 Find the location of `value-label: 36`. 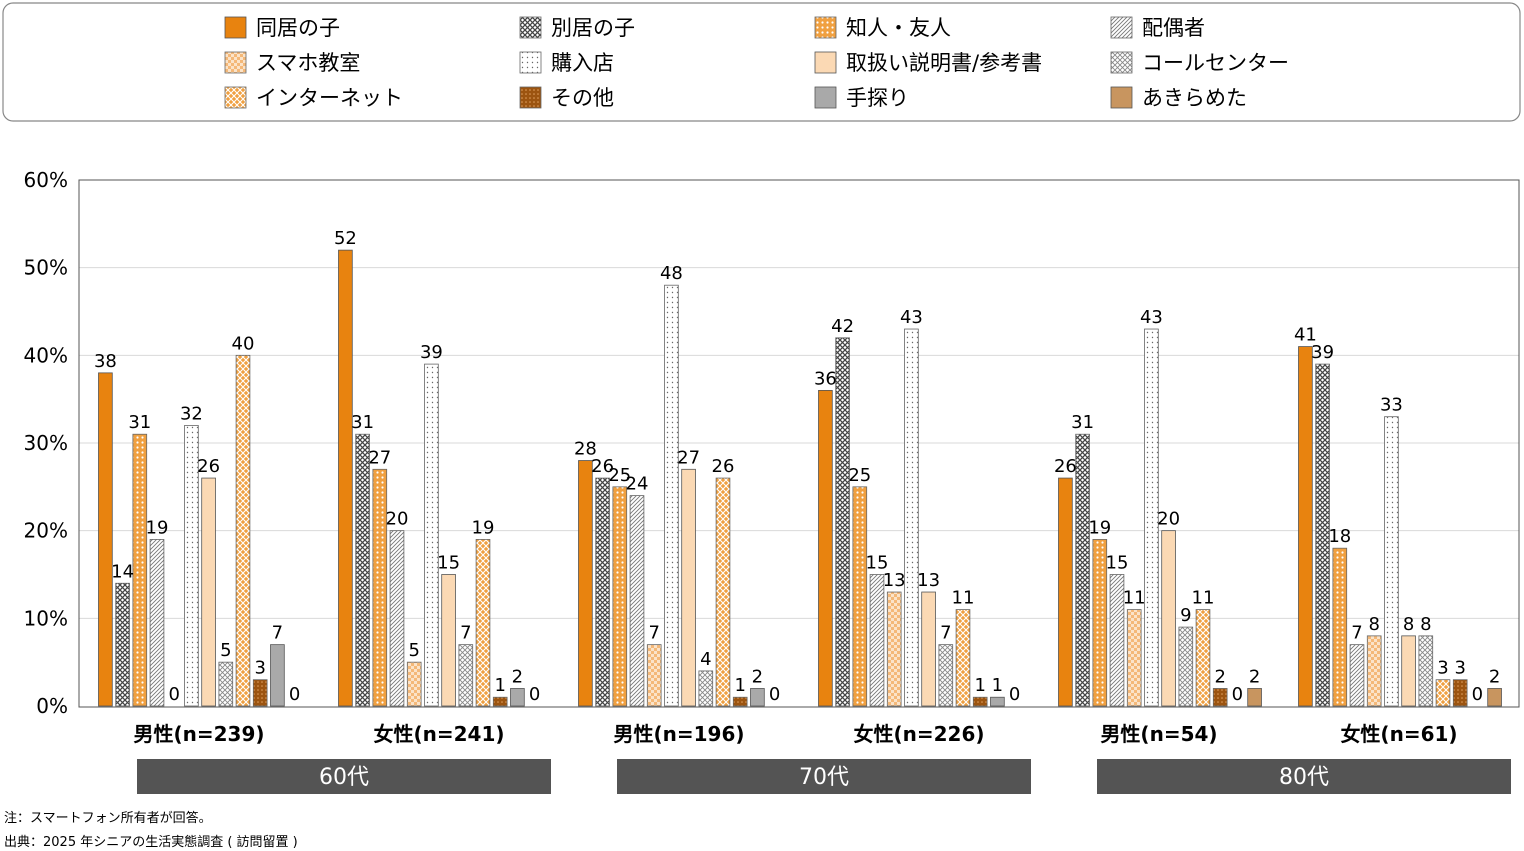

value-label: 36 is located at coordinates (825, 378).